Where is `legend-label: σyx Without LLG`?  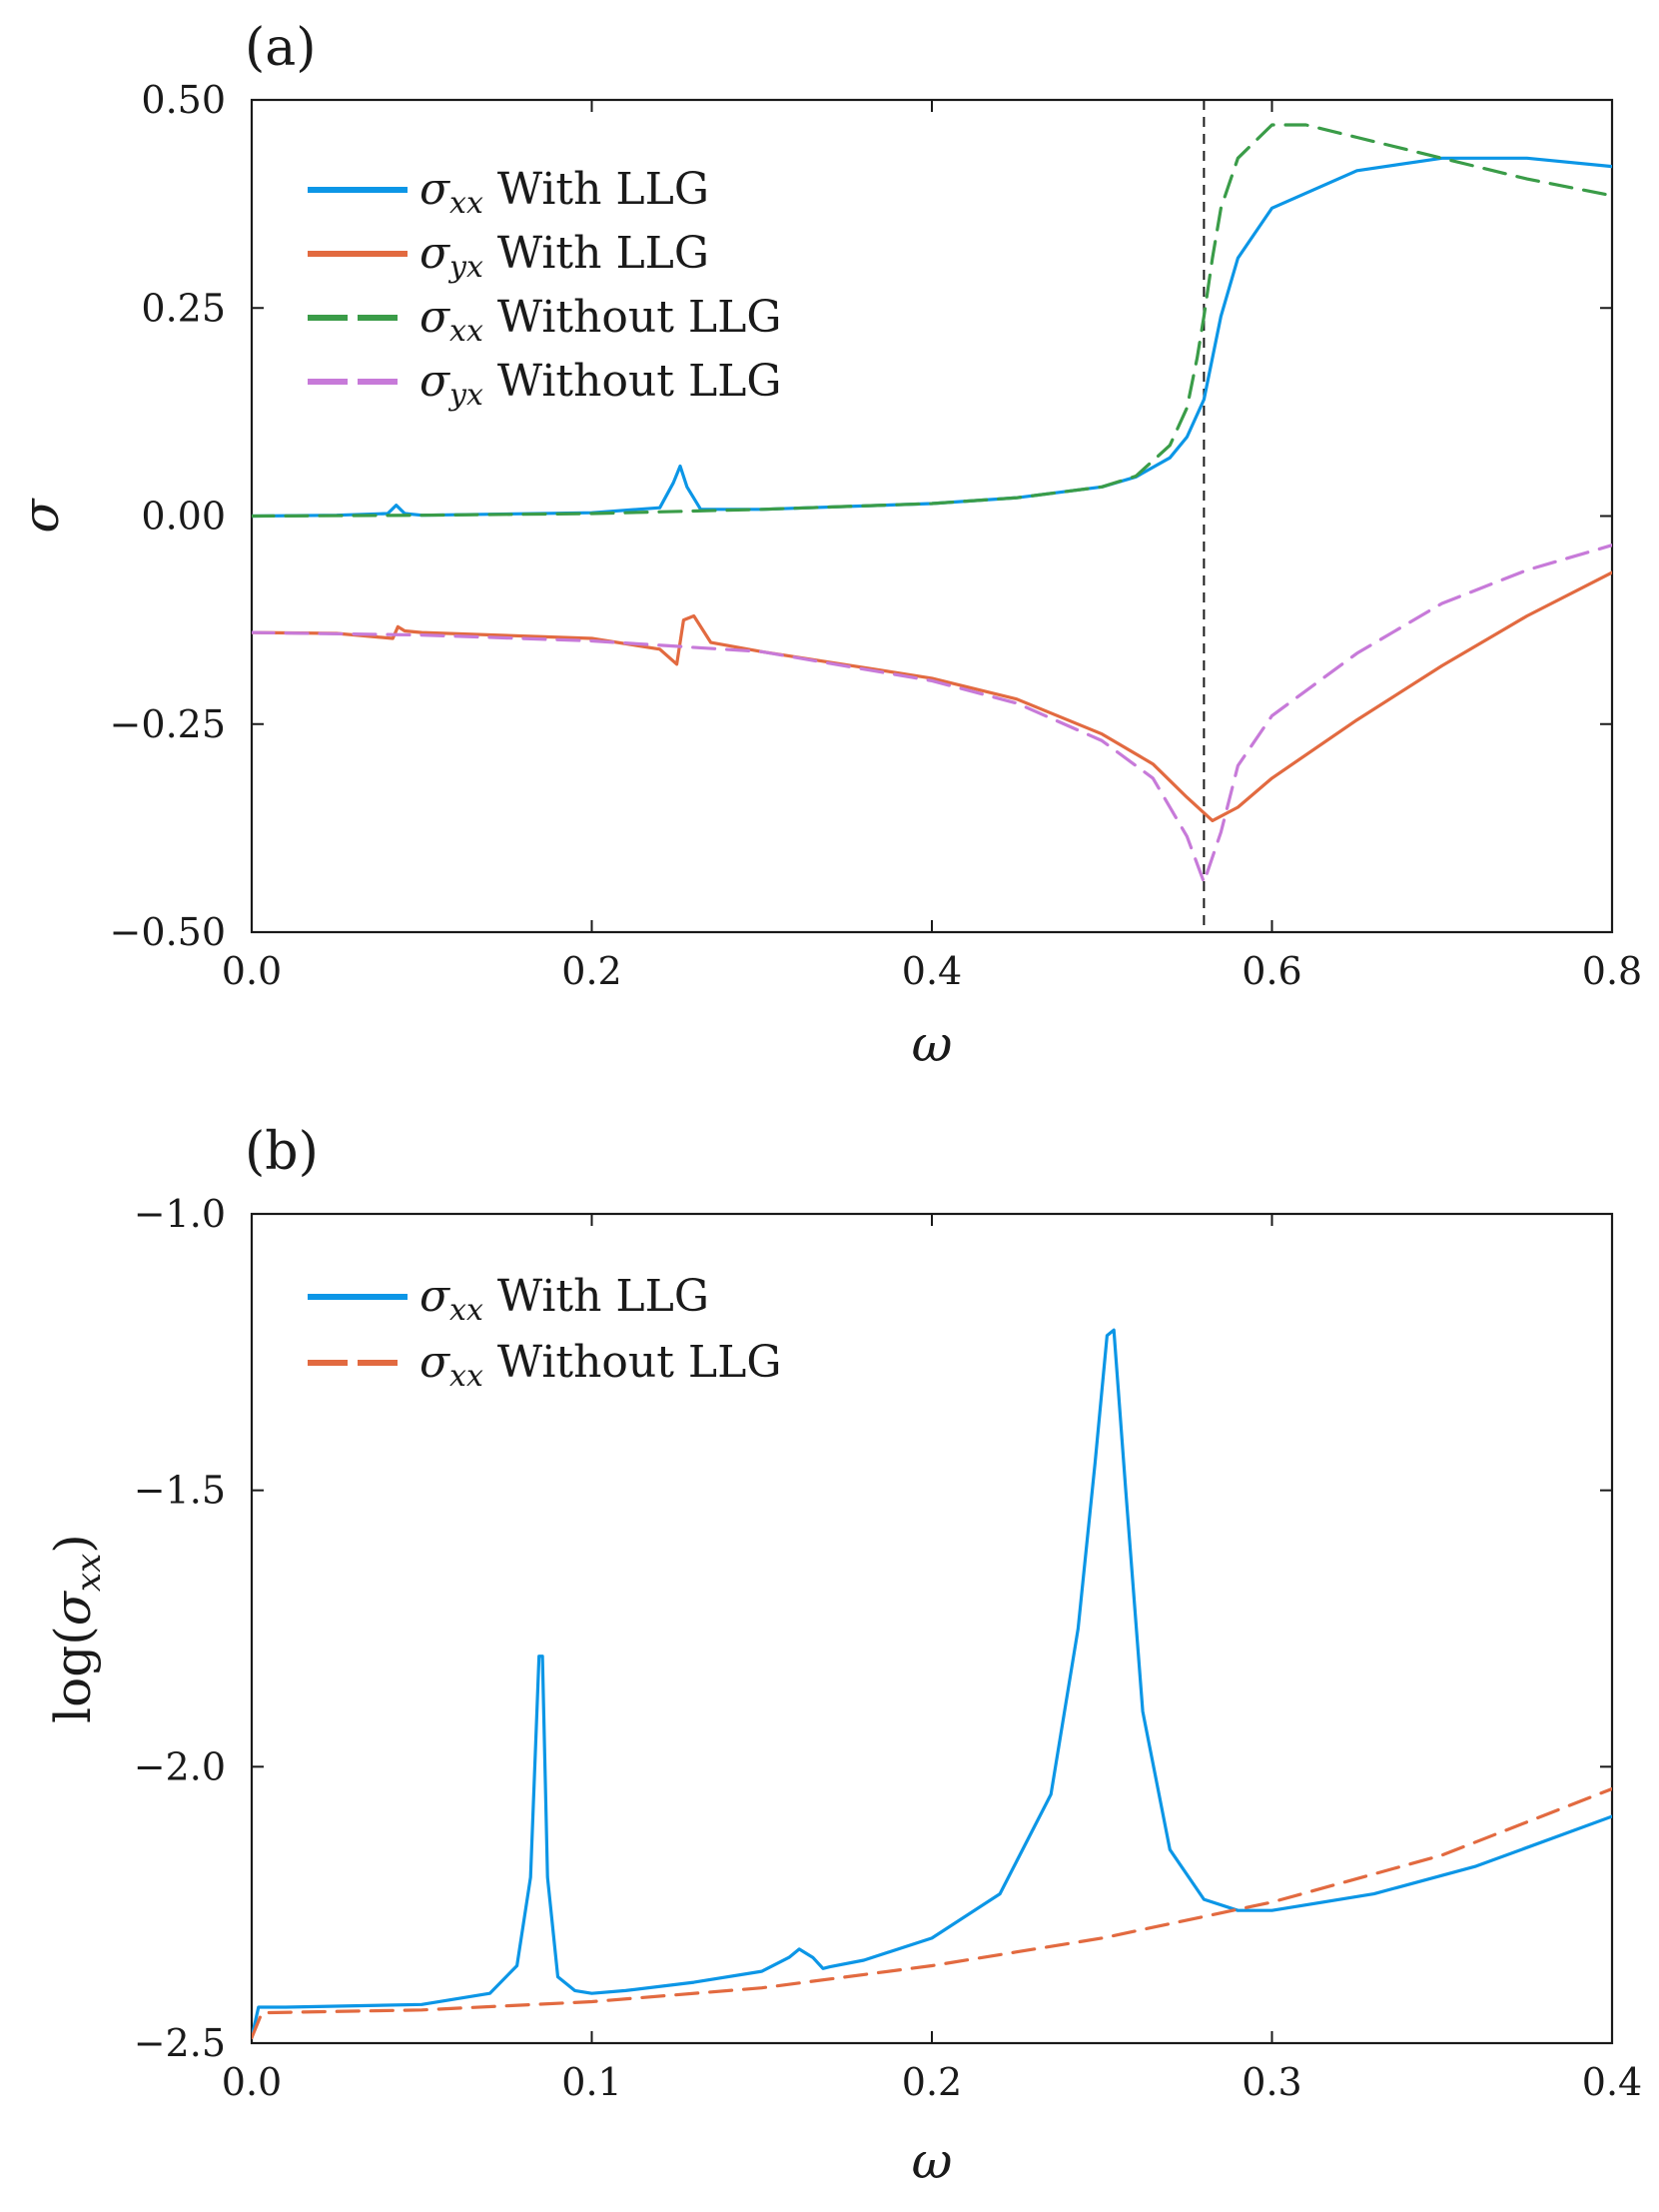
legend-label: σyx Without LLG is located at coordinates (600, 384).